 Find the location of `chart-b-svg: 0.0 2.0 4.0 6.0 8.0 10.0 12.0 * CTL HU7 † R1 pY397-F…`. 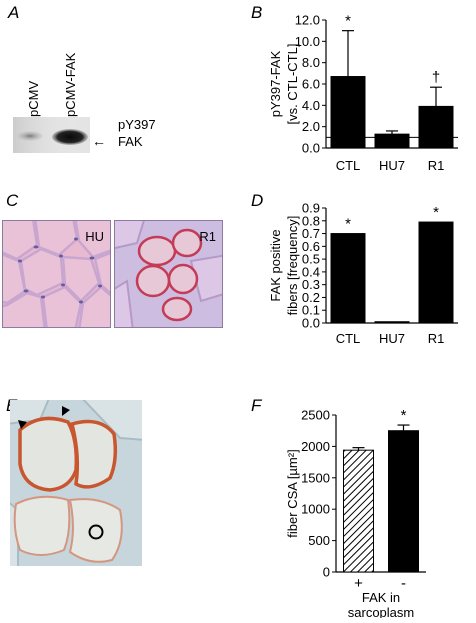

chart-b-svg: 0.0 2.0 4.0 6.0 8.0 10.0 12.0 * CTL HU7 † R1 pY397-F… is located at coordinates (363, 93).